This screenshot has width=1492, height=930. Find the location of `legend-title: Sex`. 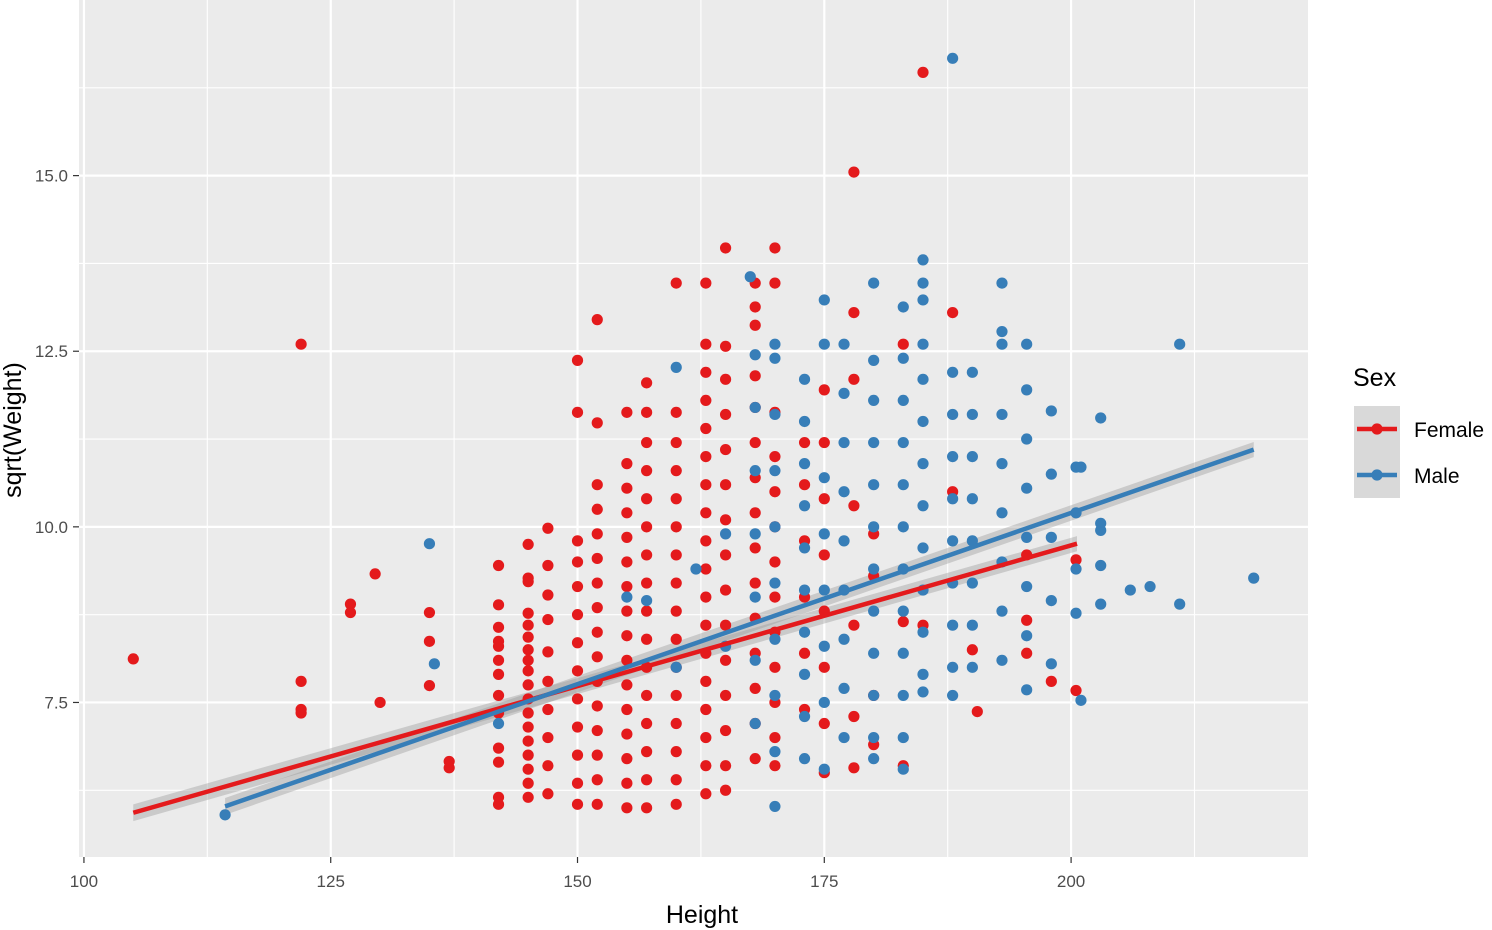

legend-title: Sex is located at coordinates (1375, 378).